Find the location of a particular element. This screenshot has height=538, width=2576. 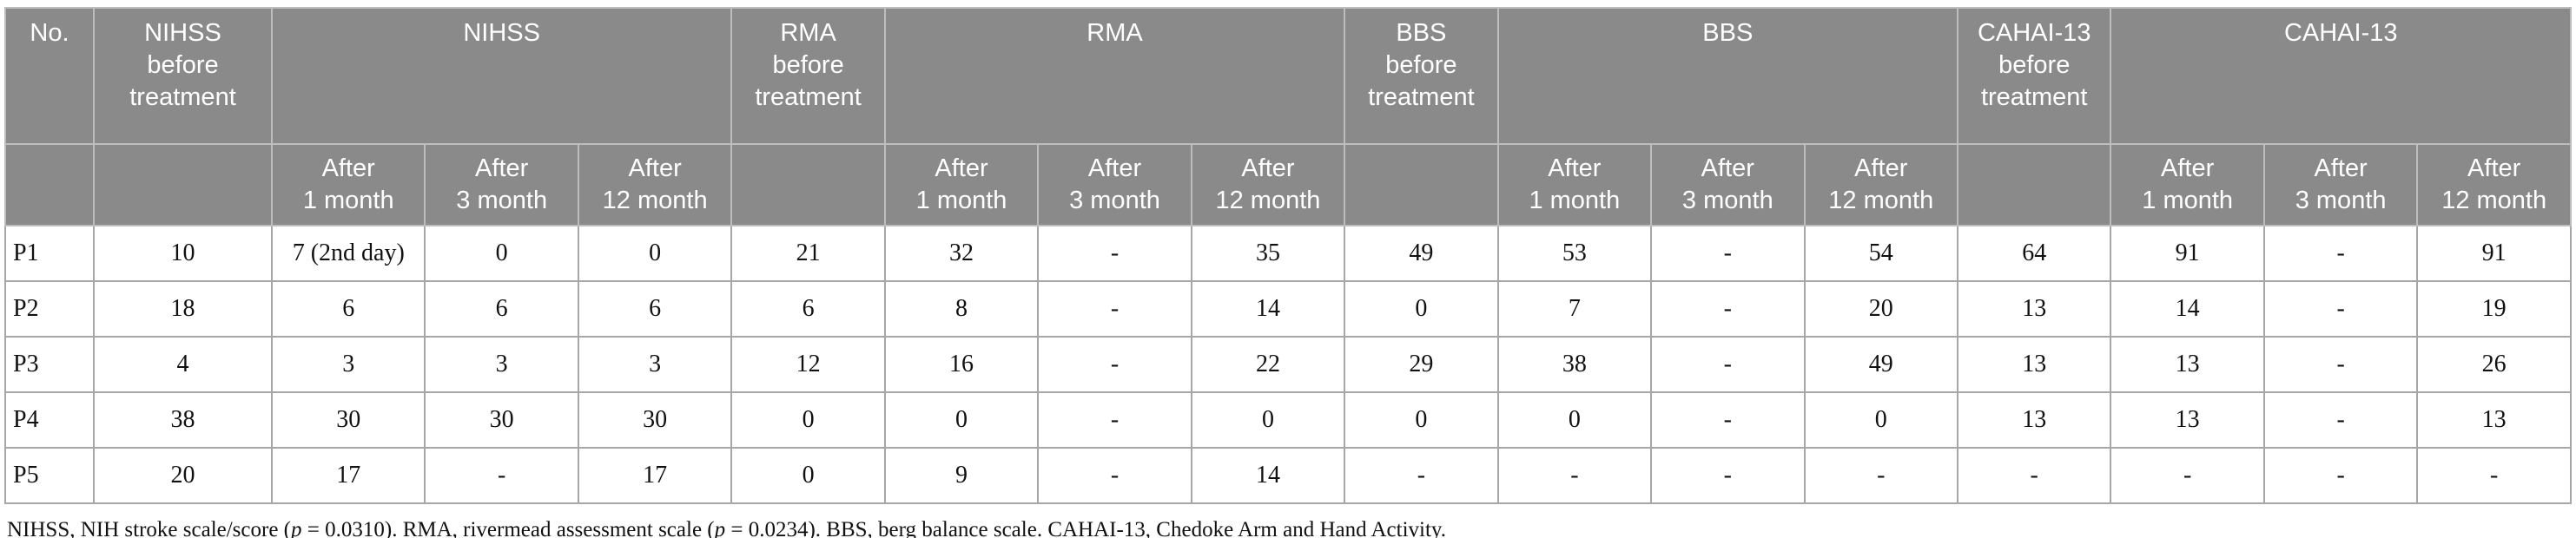

header-nihss-after-1-month: After 1 month is located at coordinates (348, 184).